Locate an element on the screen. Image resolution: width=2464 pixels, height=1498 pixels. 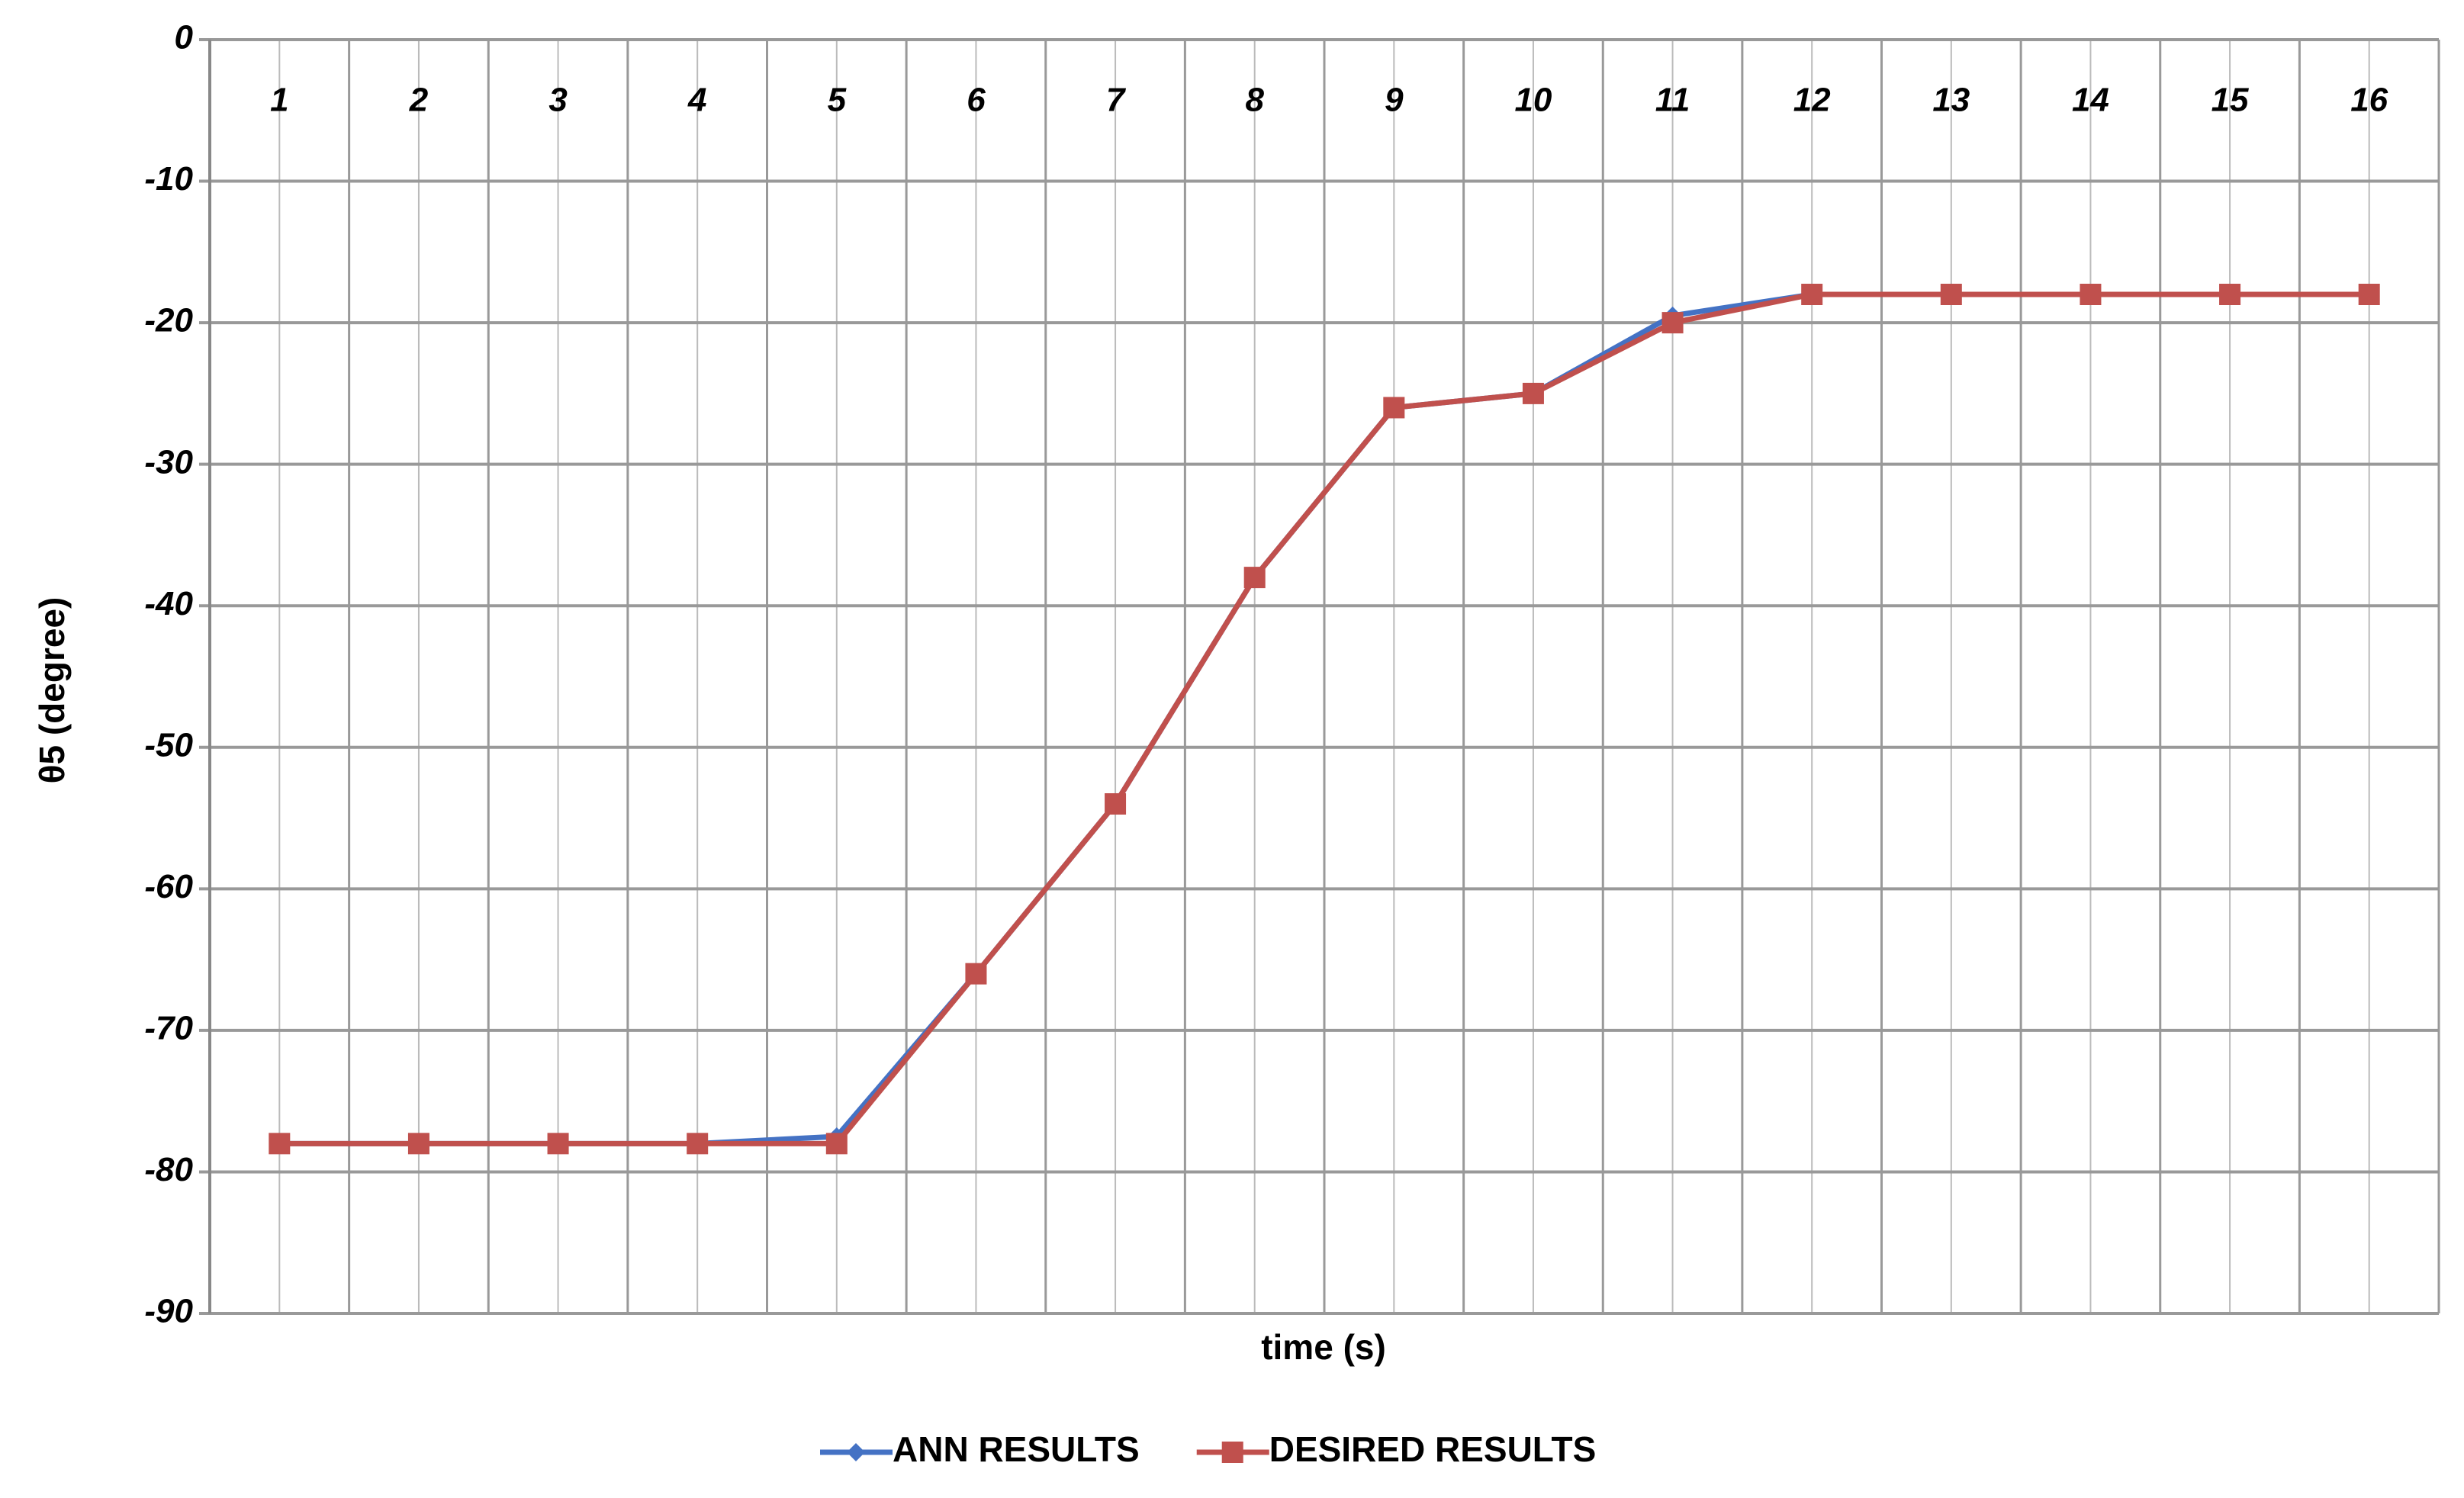
y-tick-label: -80 is located at coordinates (168, 1169).